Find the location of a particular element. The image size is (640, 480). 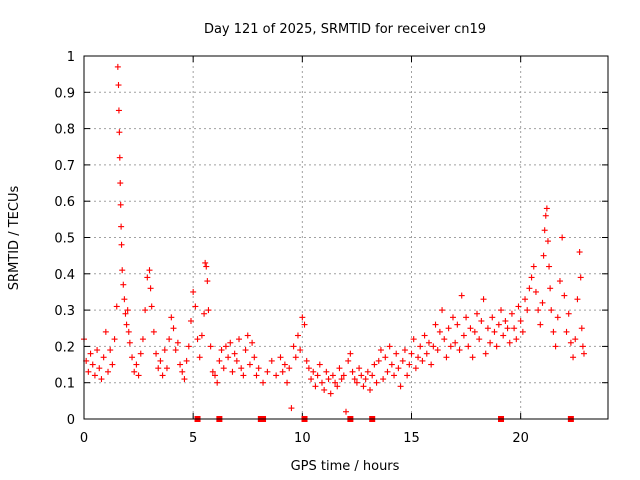

x-tick-label: 20 is located at coordinates (520, 438).